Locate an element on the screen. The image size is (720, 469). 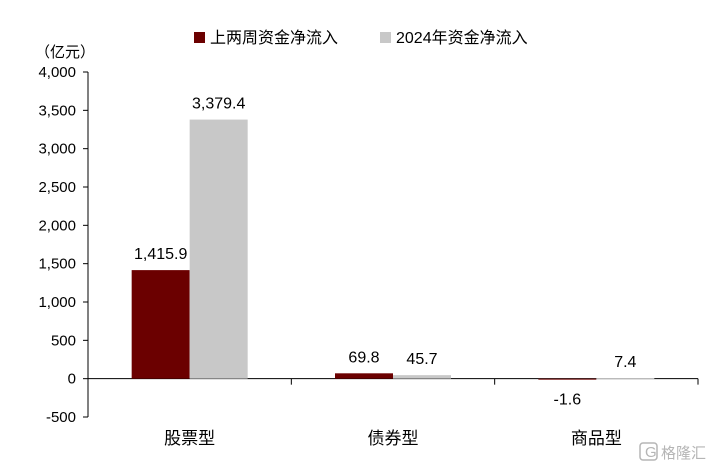
data-label: 7.4 is located at coordinates (625, 362).